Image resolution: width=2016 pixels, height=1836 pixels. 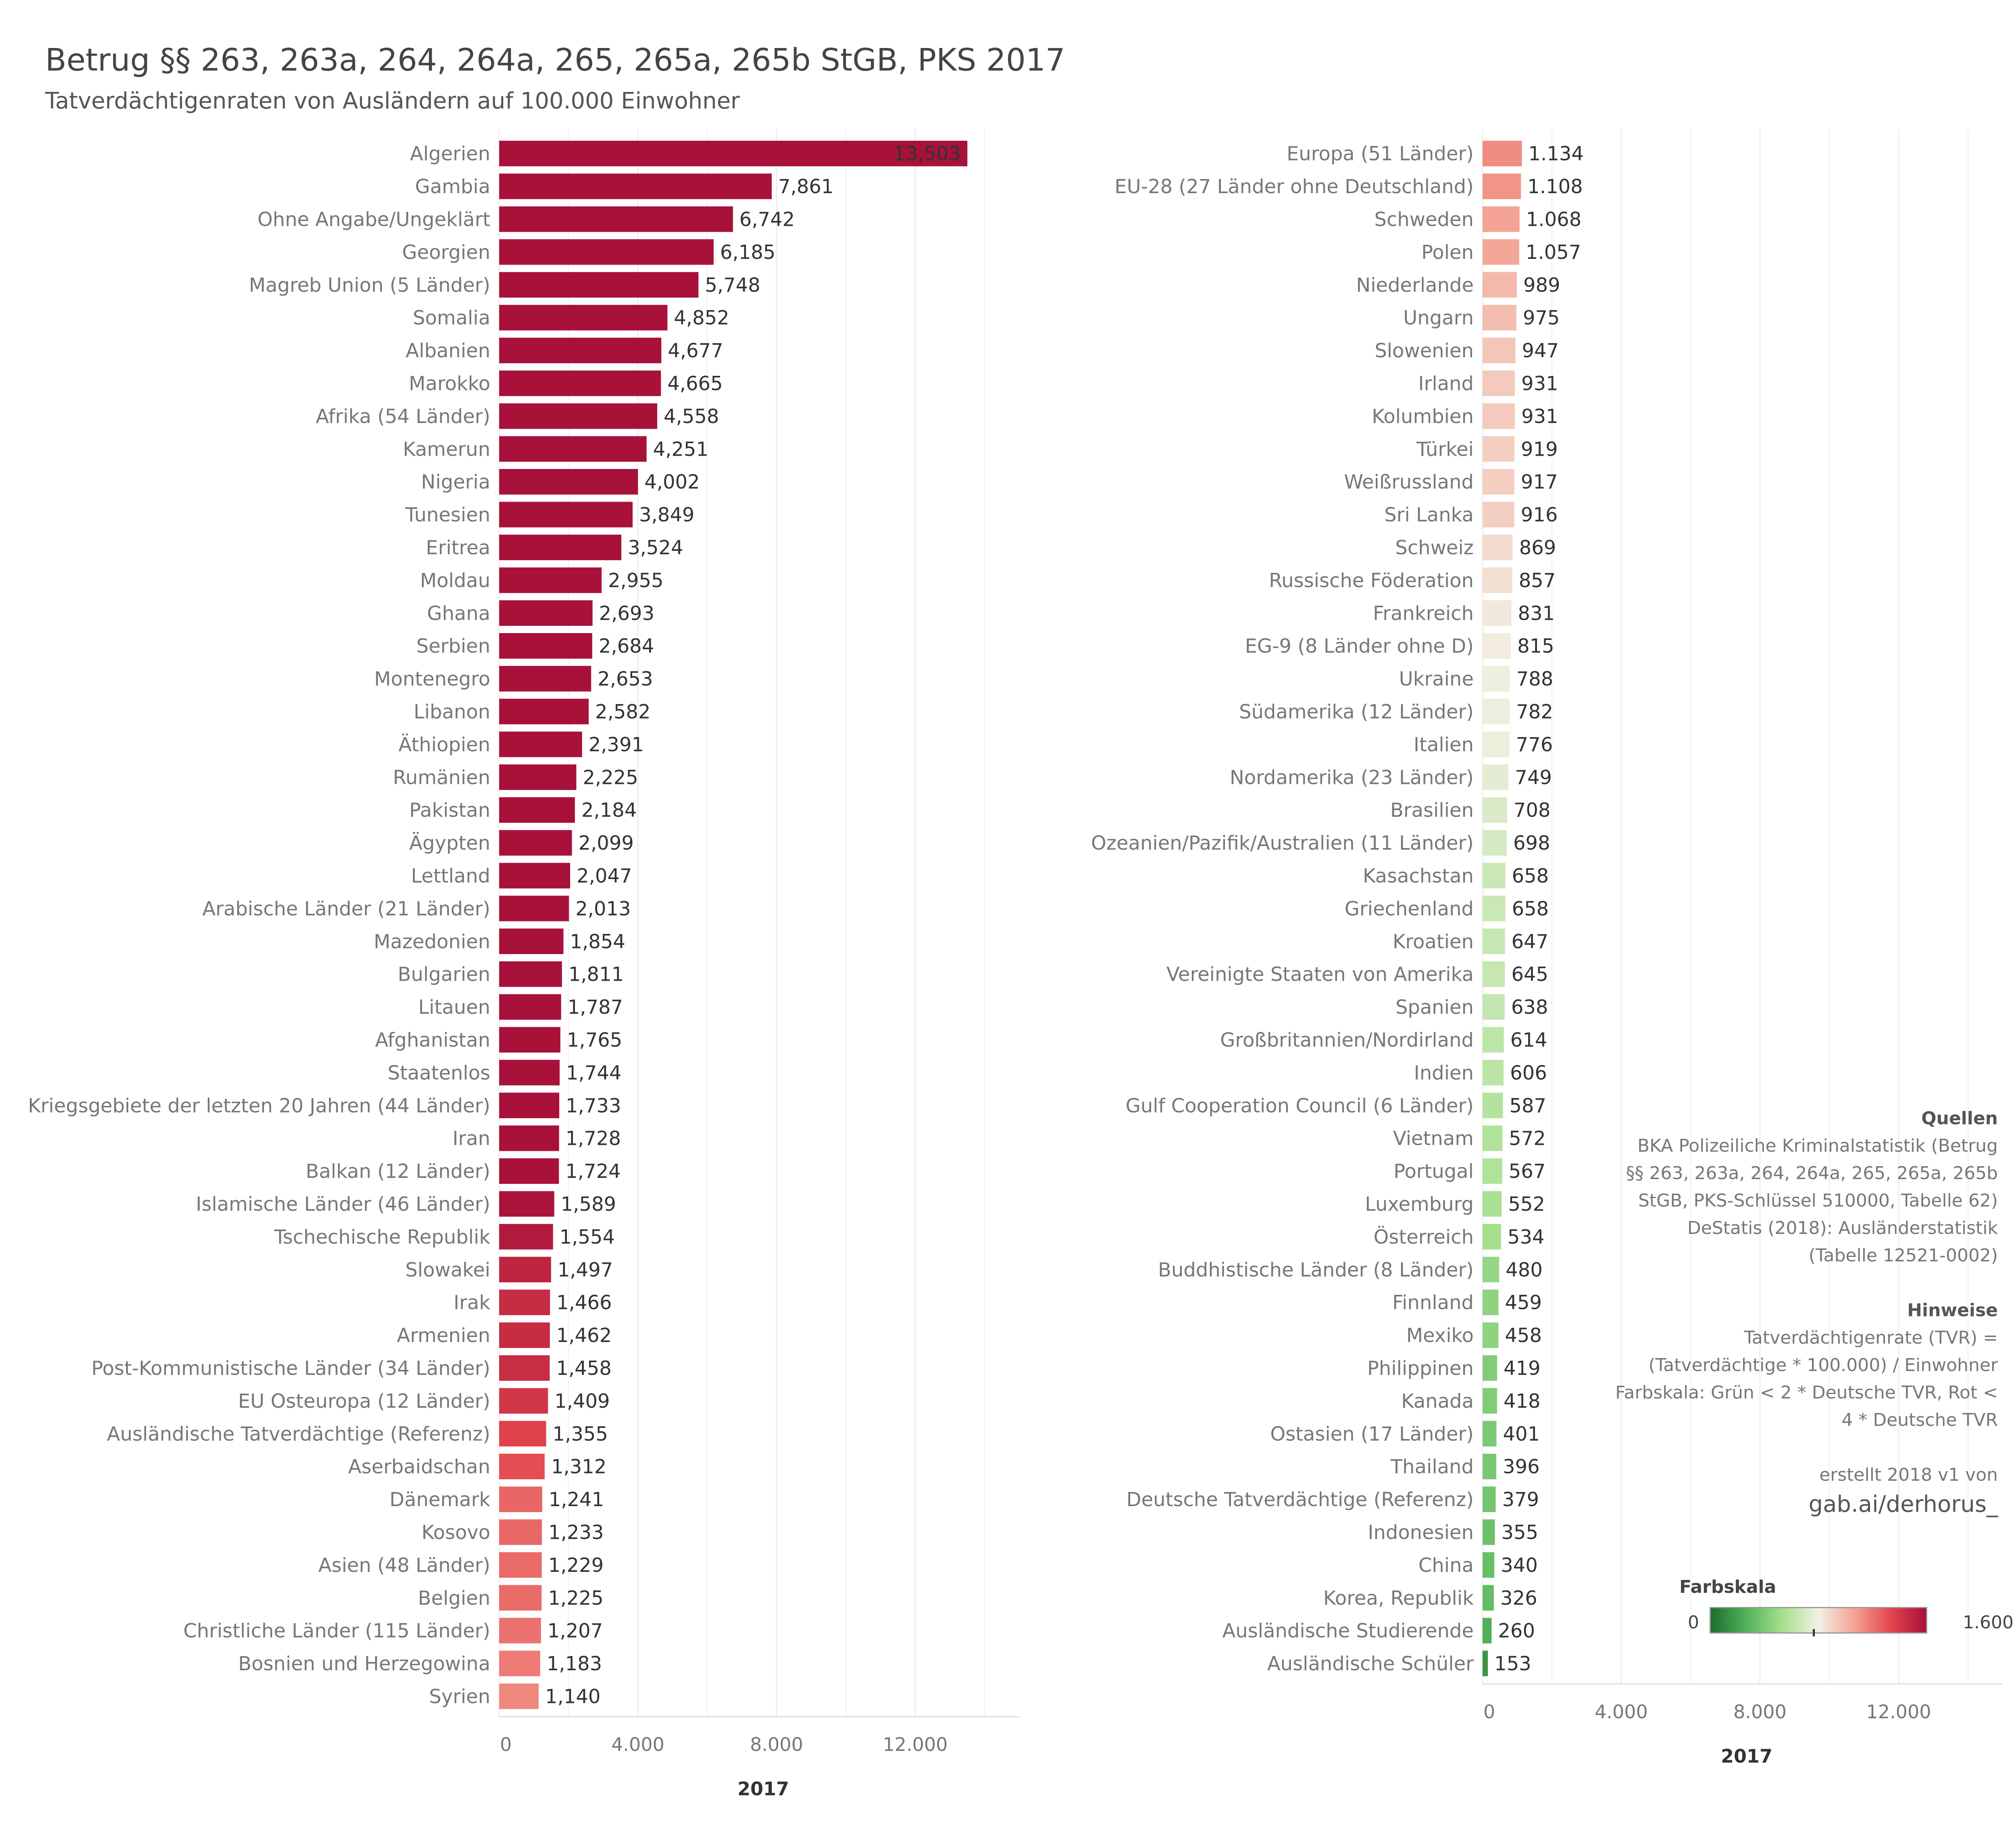 What do you see at coordinates (454, 1008) in the screenshot?
I see `category-label: Litauen` at bounding box center [454, 1008].